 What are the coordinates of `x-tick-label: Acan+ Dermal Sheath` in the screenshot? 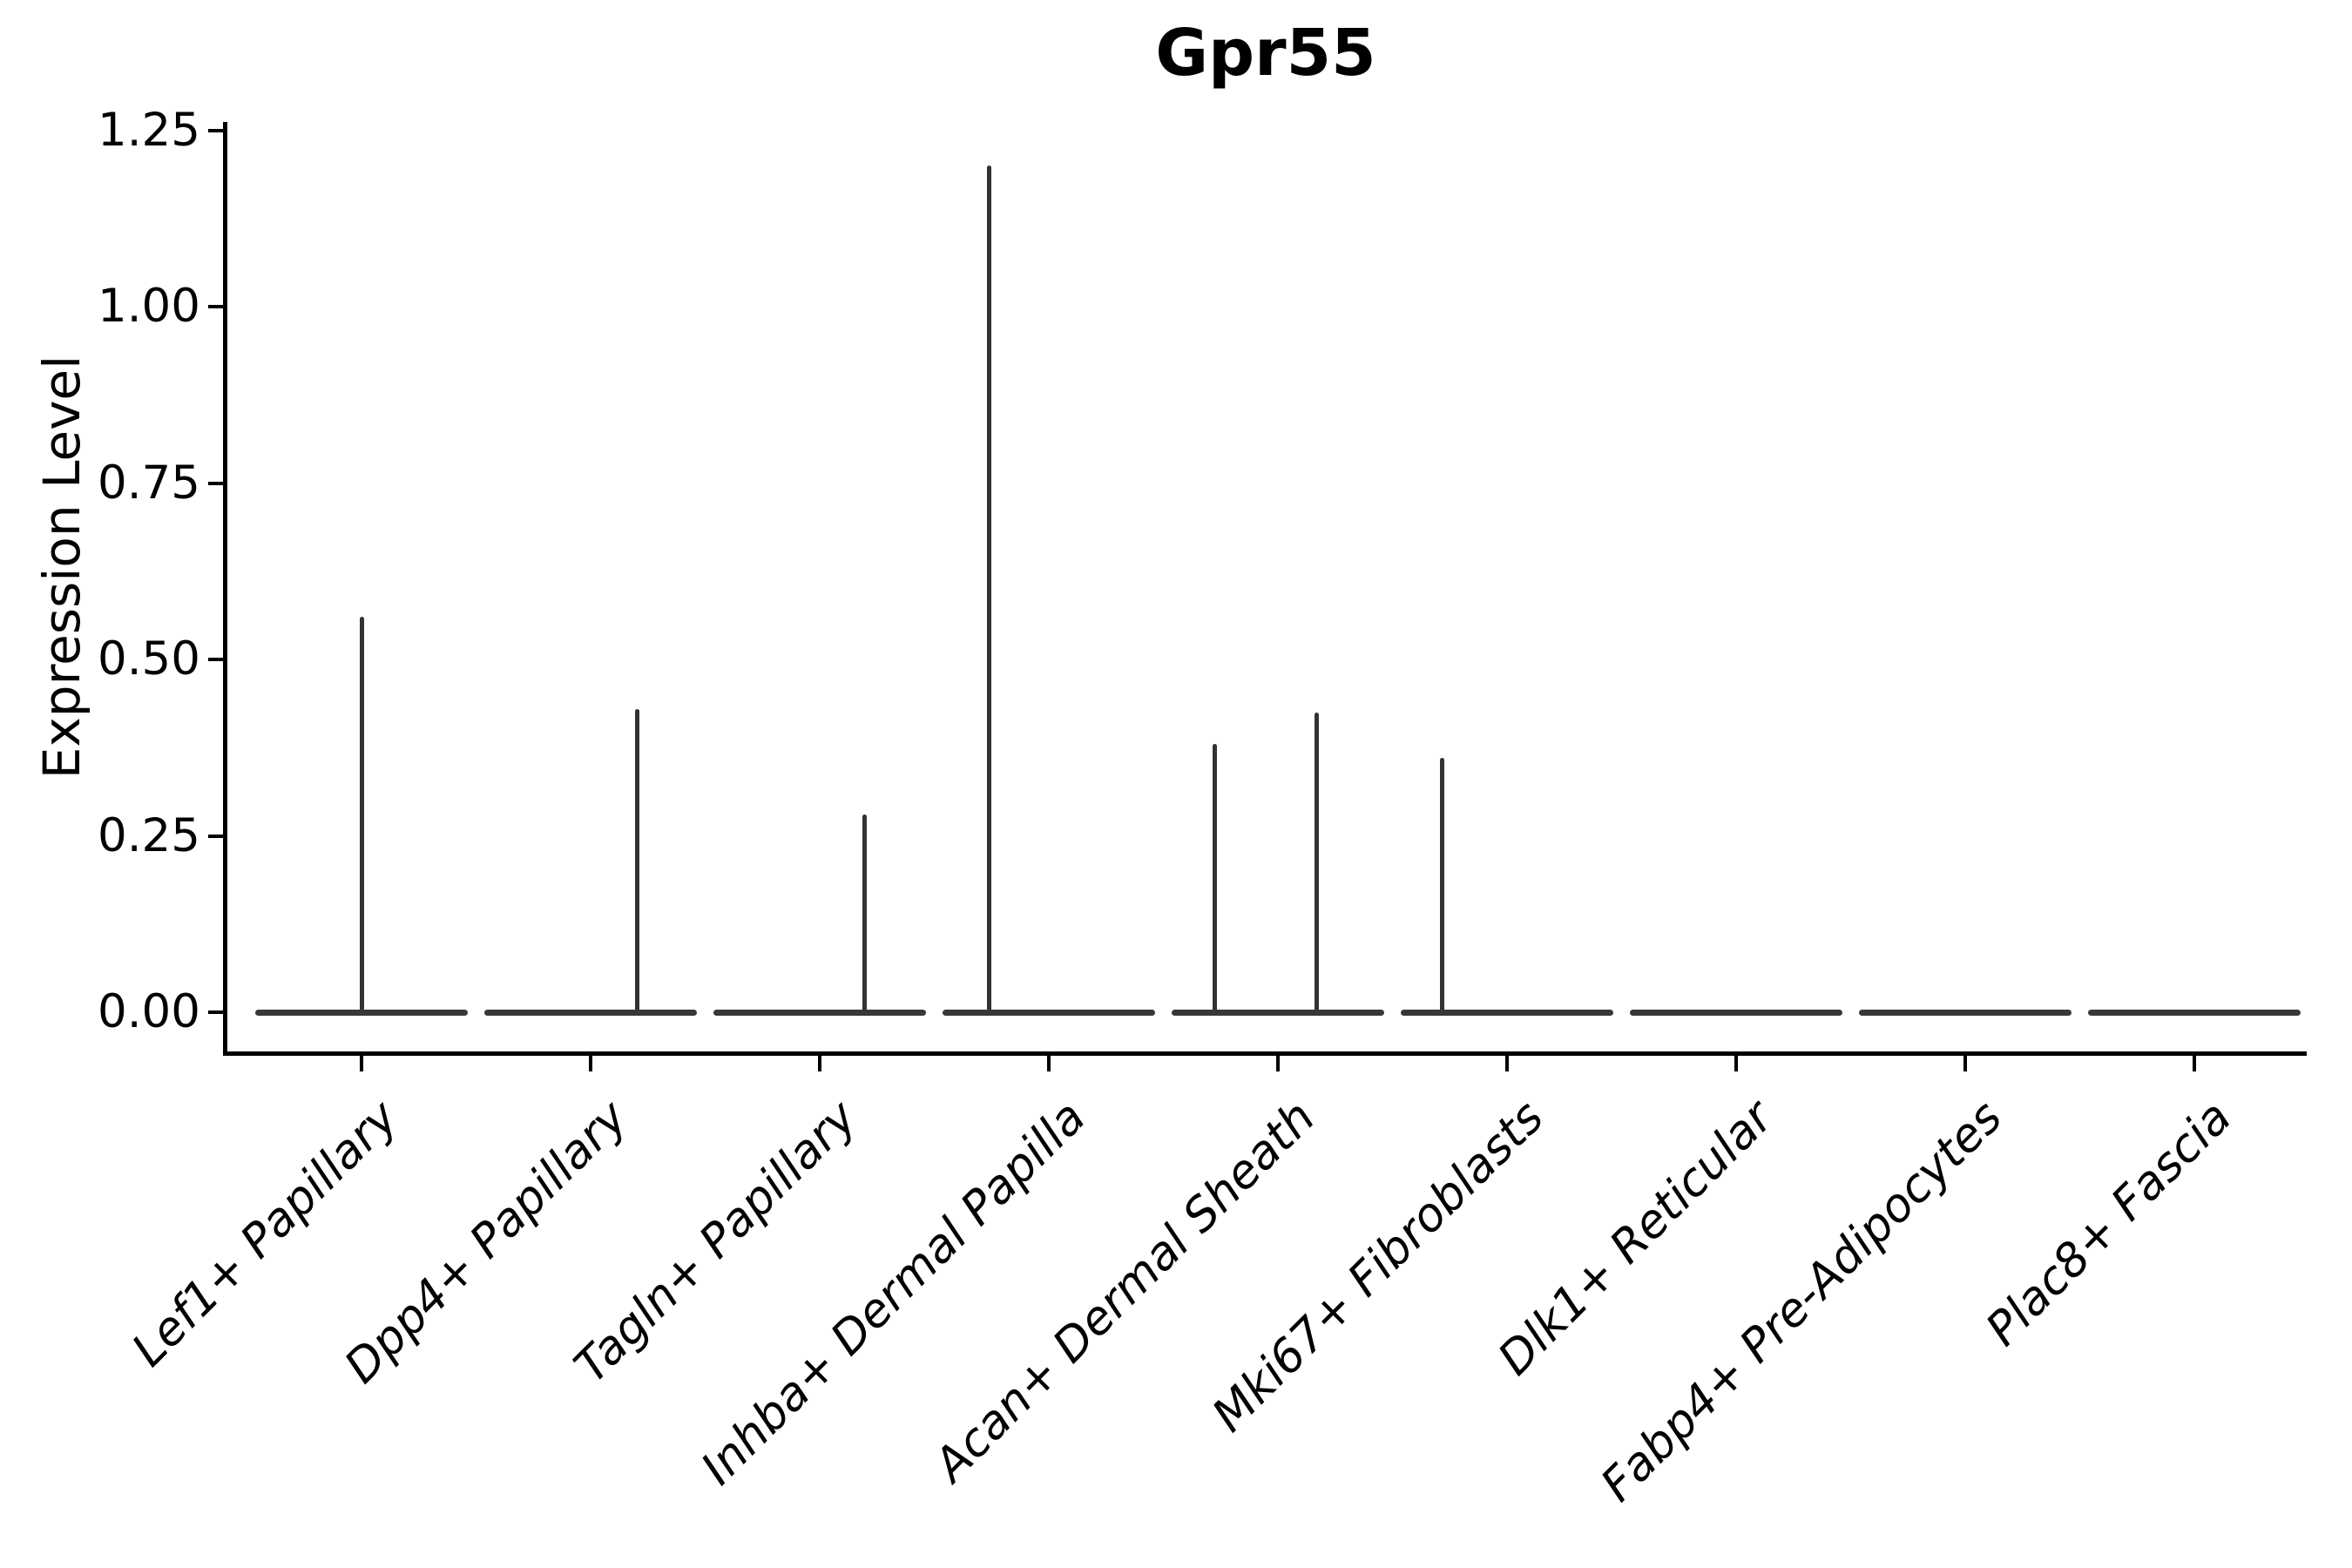 It's located at (1124, 1291).